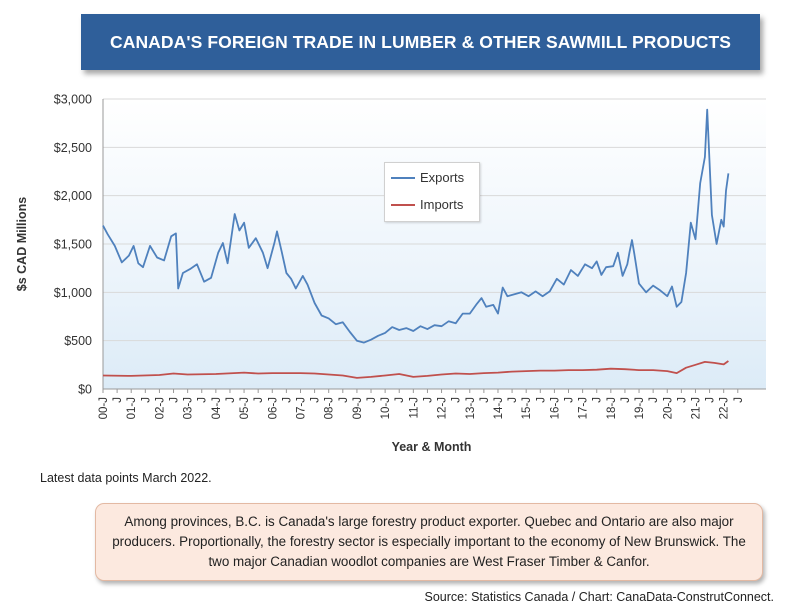  Describe the element at coordinates (104, 408) in the screenshot. I see `x-tick-label: 00-J` at that location.